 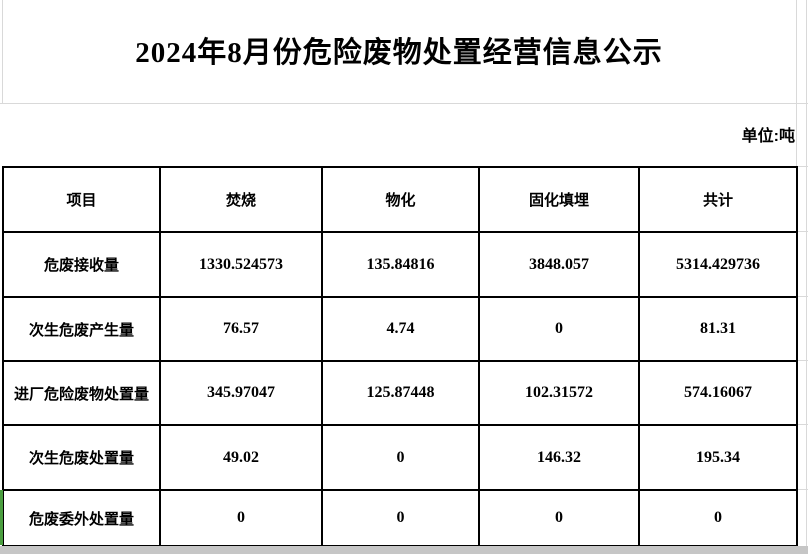 I want to click on unit-label: 单位:吨, so click(x=768, y=136).